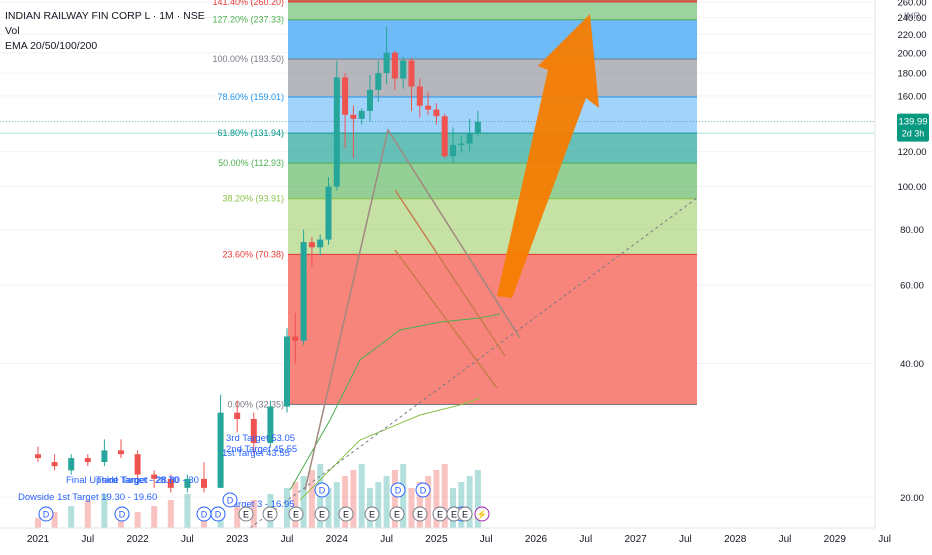 This screenshot has height=555, width=932. What do you see at coordinates (835, 539) in the screenshot?
I see `time-tick-label: 2029` at bounding box center [835, 539].